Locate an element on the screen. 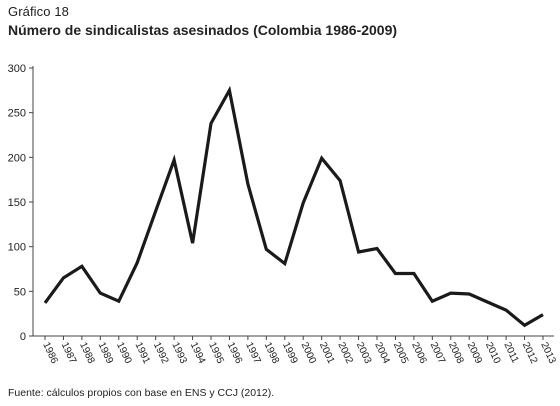 The image size is (560, 406). x-tick-label: 2010 is located at coordinates (493, 353).